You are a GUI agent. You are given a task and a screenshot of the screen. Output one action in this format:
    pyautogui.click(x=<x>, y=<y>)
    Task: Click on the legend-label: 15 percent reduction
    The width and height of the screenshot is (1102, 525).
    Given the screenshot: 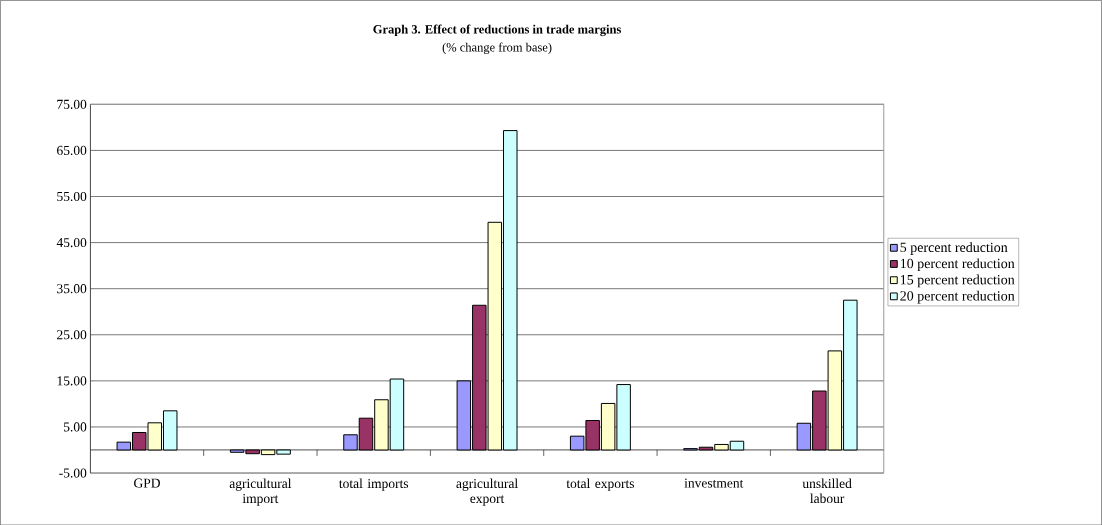 What is the action you would take?
    pyautogui.click(x=957, y=281)
    